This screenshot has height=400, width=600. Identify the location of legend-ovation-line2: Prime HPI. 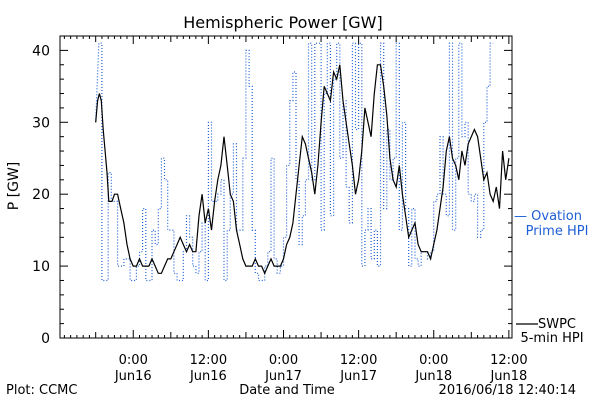
(557, 231).